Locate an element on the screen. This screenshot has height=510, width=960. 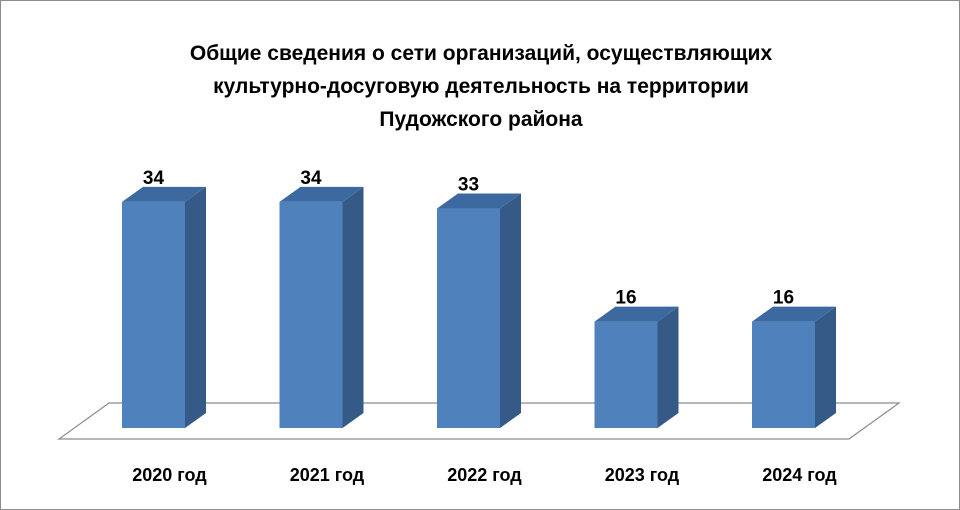
category-label: 2021 год is located at coordinates (327, 475).